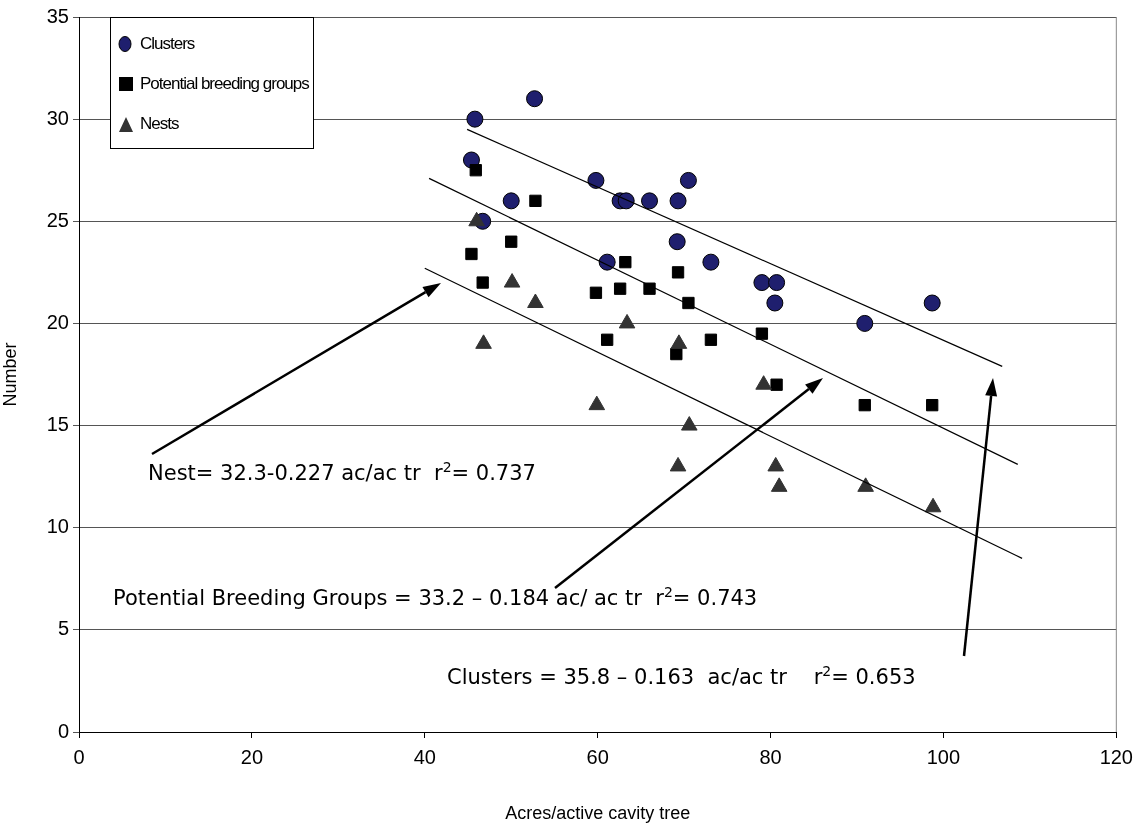 This screenshot has height=829, width=1141. I want to click on x-axis-title: Acres/active cavity tree, so click(598, 813).